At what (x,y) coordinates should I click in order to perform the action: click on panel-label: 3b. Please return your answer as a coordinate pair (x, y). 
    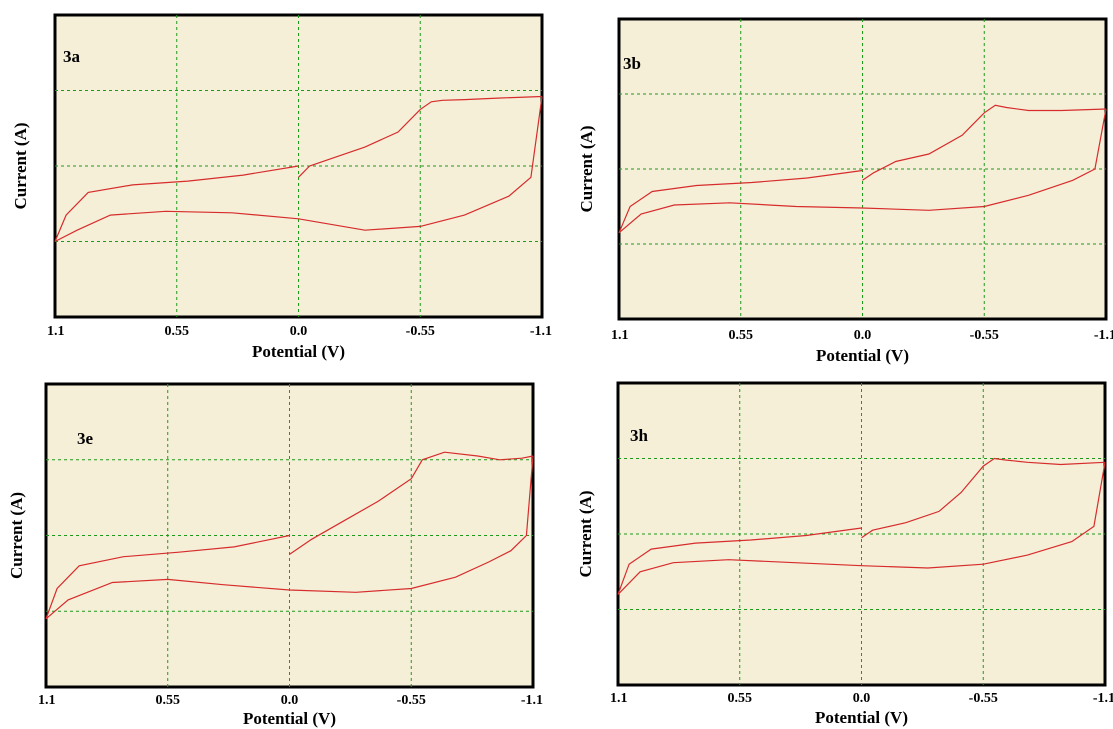
    Looking at the image, I should click on (632, 63).